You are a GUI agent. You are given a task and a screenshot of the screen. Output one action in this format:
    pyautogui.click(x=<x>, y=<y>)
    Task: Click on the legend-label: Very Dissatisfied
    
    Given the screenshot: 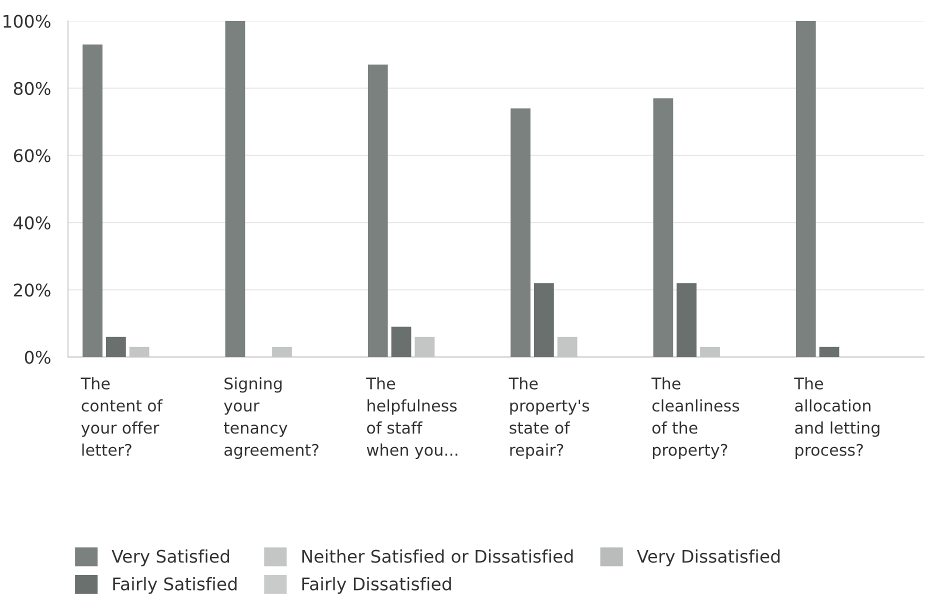 What is the action you would take?
    pyautogui.click(x=708, y=557)
    